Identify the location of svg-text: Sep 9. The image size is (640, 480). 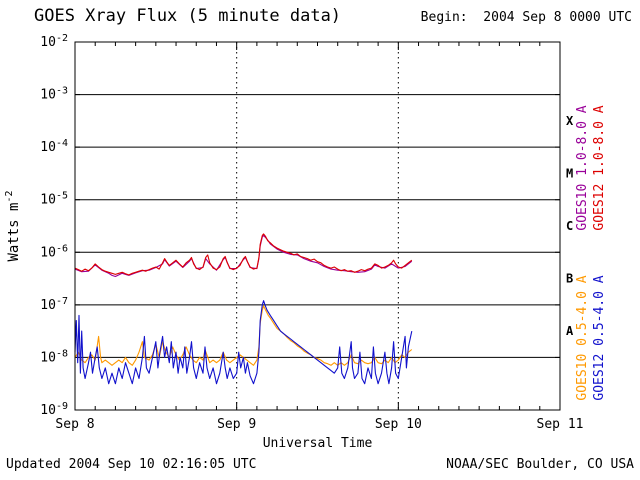
(236, 424).